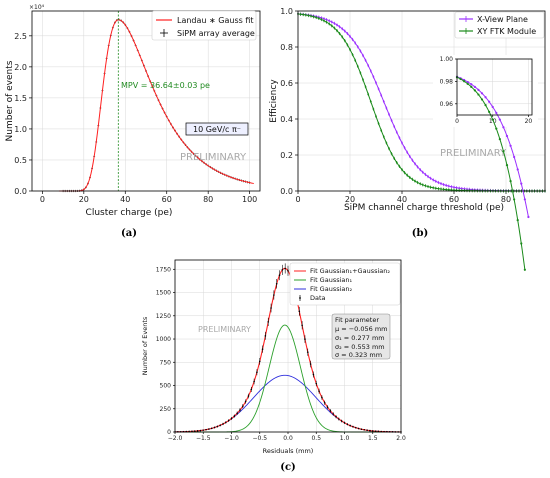 The image size is (550, 478). What do you see at coordinates (231, 438) in the screenshot?
I see `x-tick-label: −1.0` at bounding box center [231, 438].